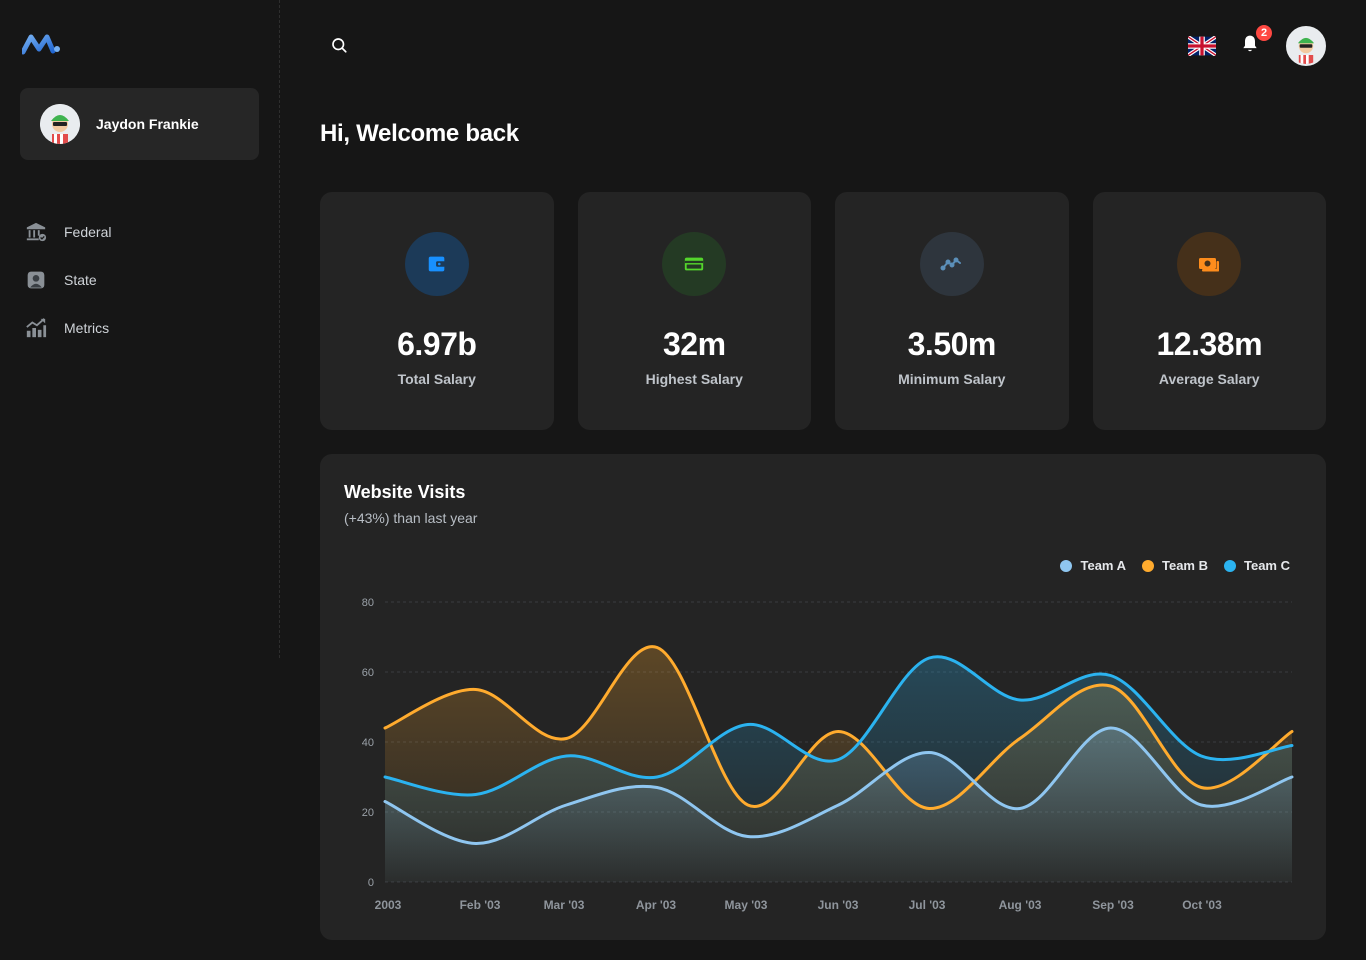 This screenshot has height=960, width=1366. Describe the element at coordinates (436, 264) in the screenshot. I see `wallet-icon` at that location.